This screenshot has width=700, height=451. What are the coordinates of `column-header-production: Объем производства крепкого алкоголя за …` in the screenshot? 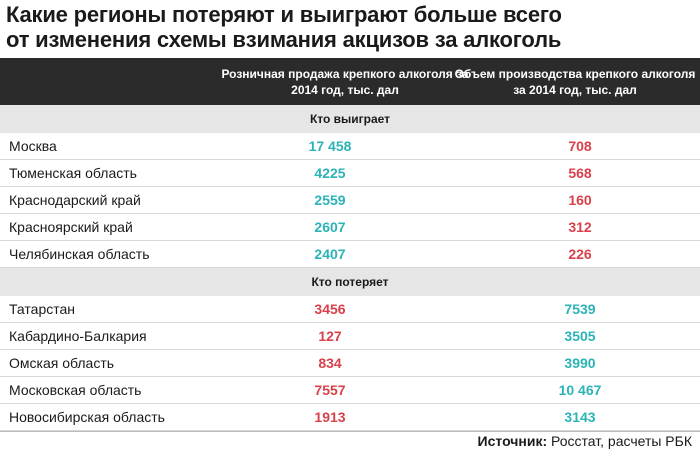 It's located at (575, 82).